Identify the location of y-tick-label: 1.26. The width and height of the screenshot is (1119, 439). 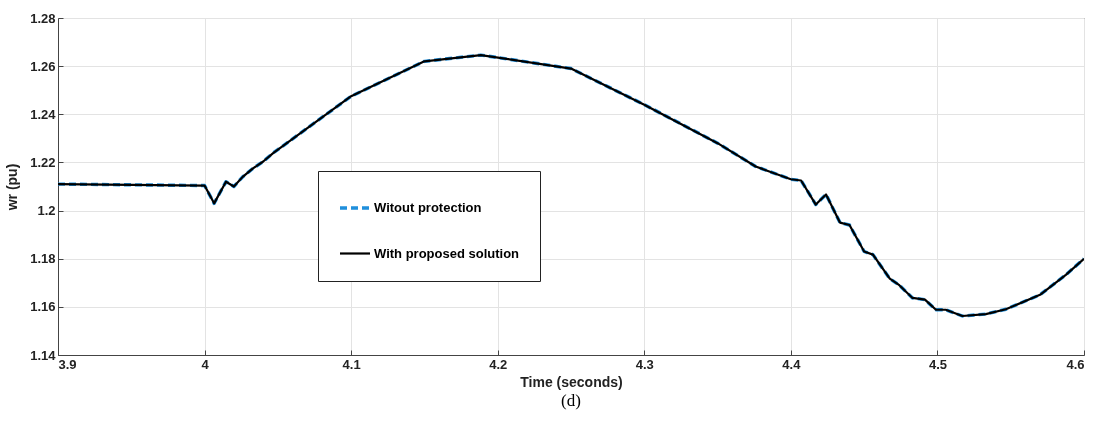
(43, 66).